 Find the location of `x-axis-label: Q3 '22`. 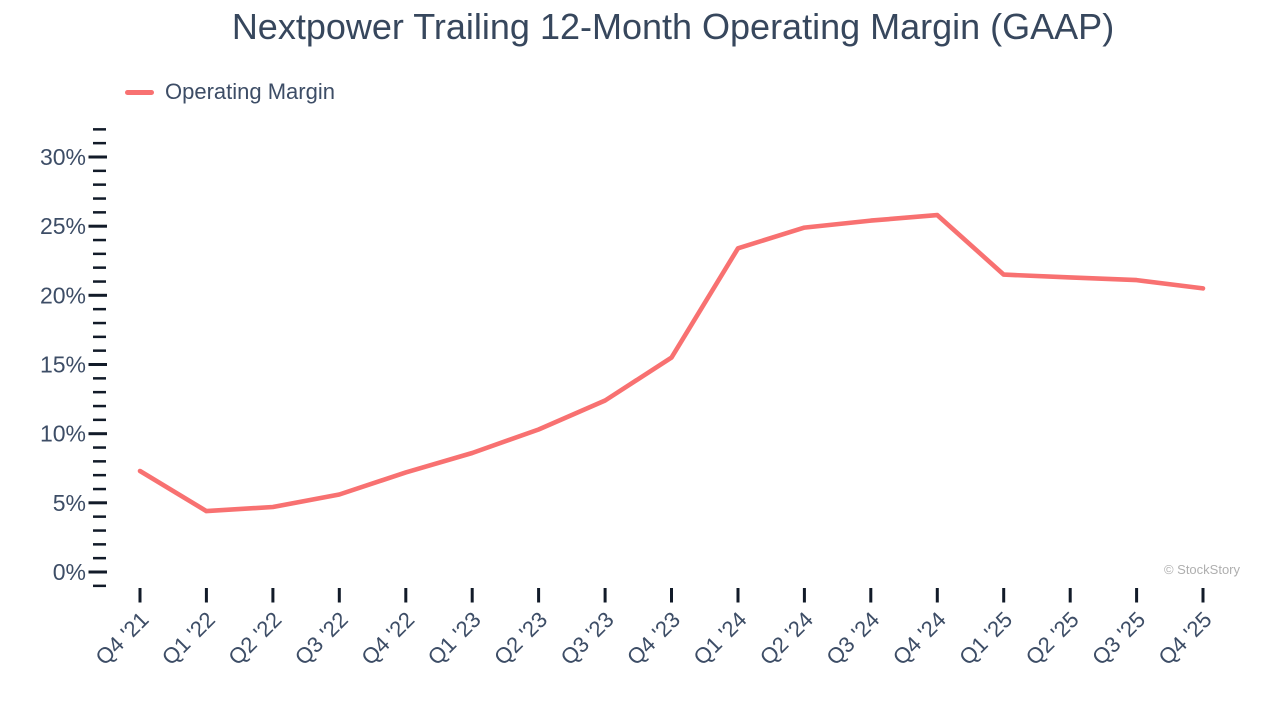

x-axis-label: Q3 '22 is located at coordinates (321, 638).